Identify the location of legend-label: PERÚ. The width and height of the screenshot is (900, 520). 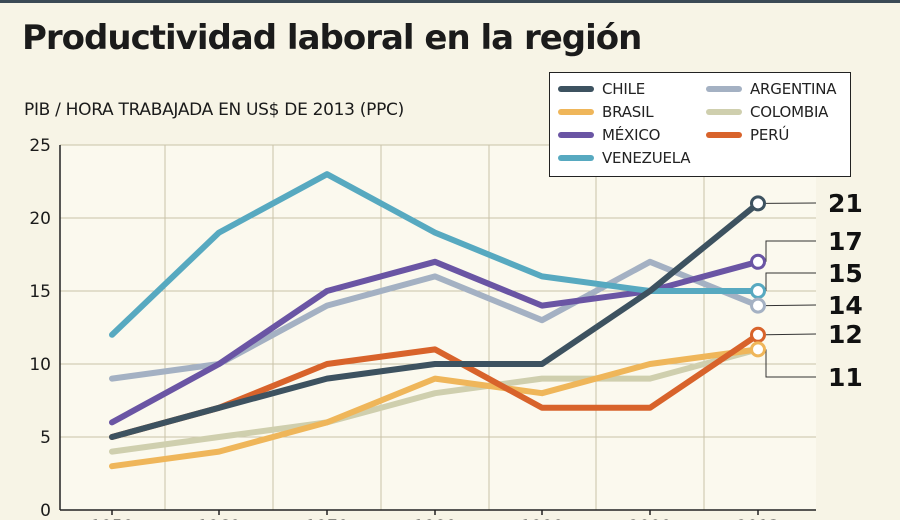
(770, 135).